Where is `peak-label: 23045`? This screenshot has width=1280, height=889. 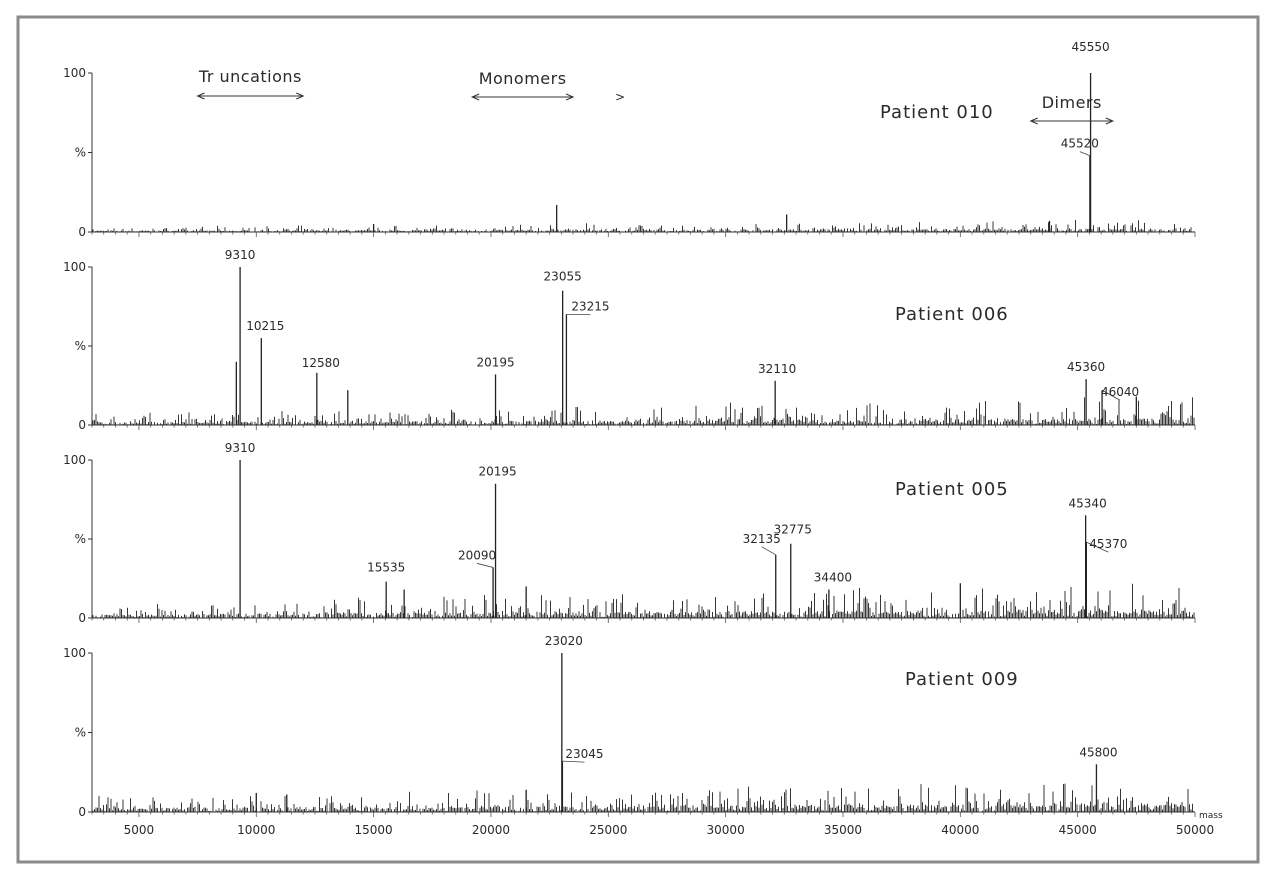 peak-label: 23045 is located at coordinates (584, 754).